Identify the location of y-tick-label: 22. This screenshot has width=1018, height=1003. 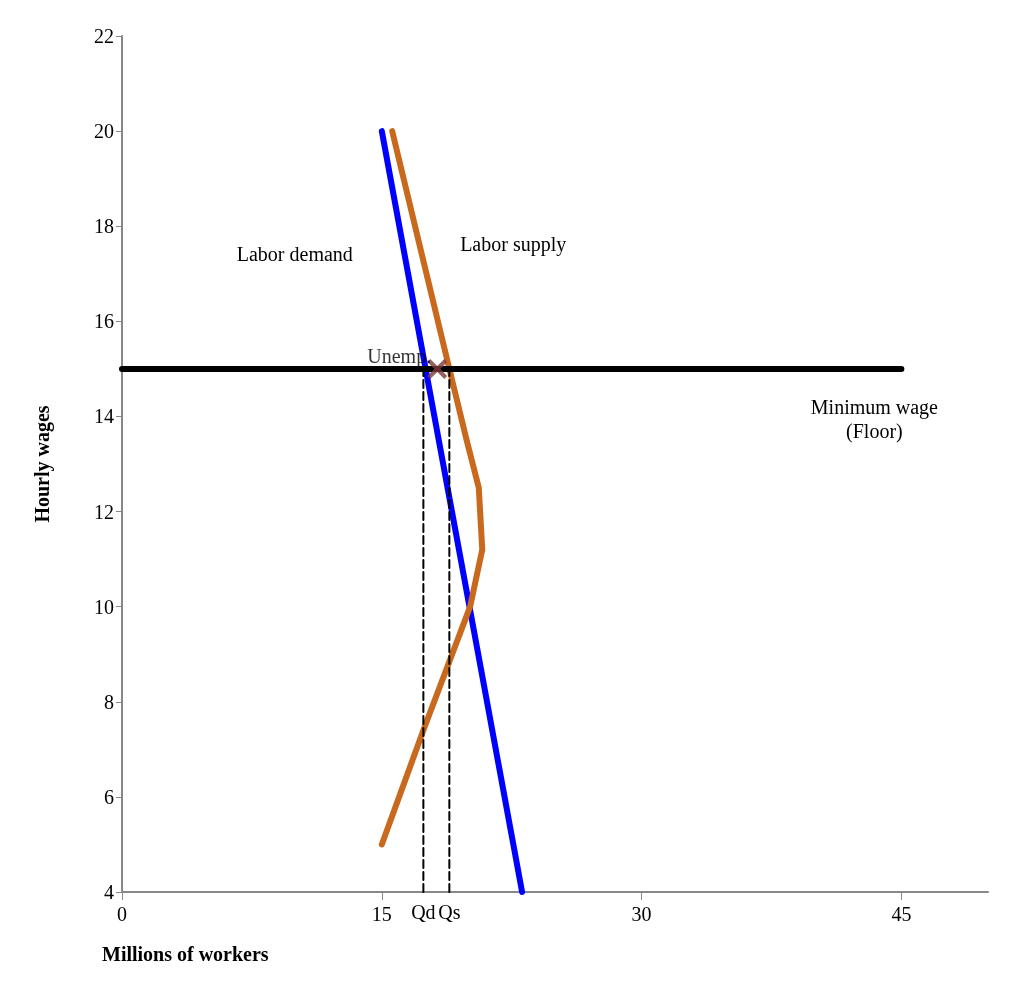
(104, 36).